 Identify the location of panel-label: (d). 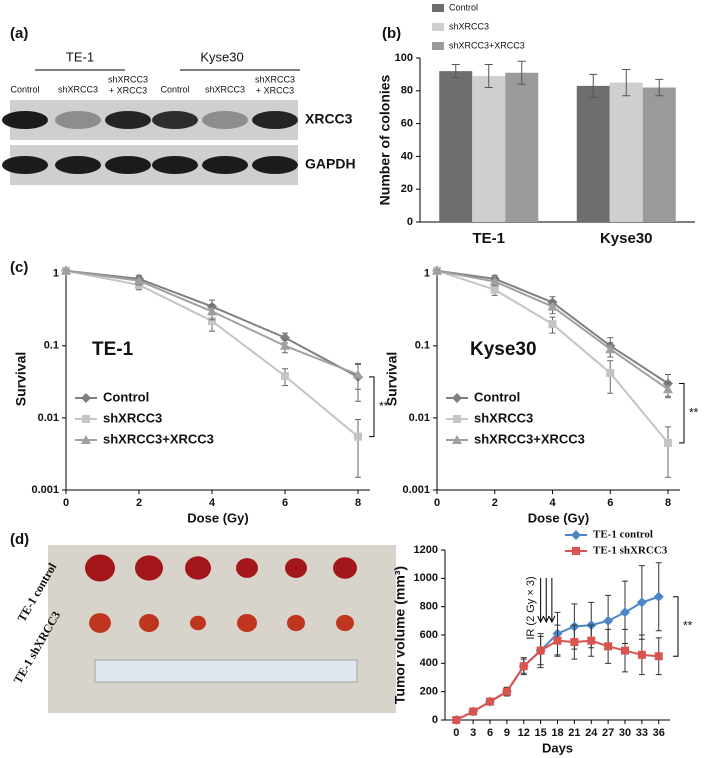
(19, 539).